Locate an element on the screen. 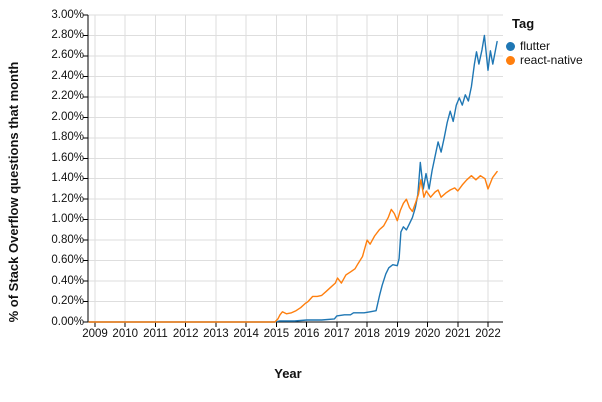 This screenshot has width=602, height=402. y-tick-label: 3.00% is located at coordinates (67, 14).